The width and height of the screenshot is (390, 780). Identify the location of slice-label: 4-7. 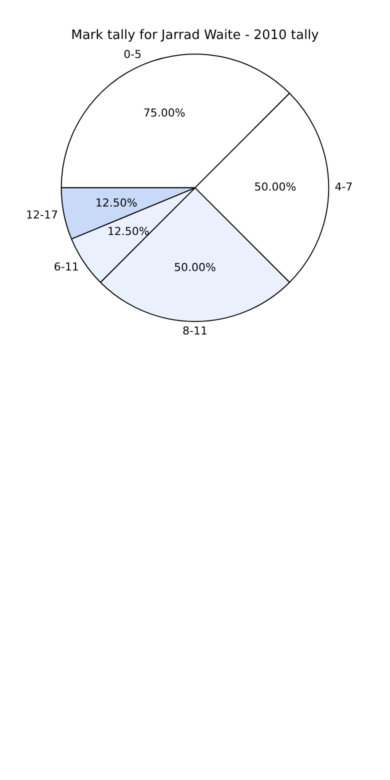
(343, 187).